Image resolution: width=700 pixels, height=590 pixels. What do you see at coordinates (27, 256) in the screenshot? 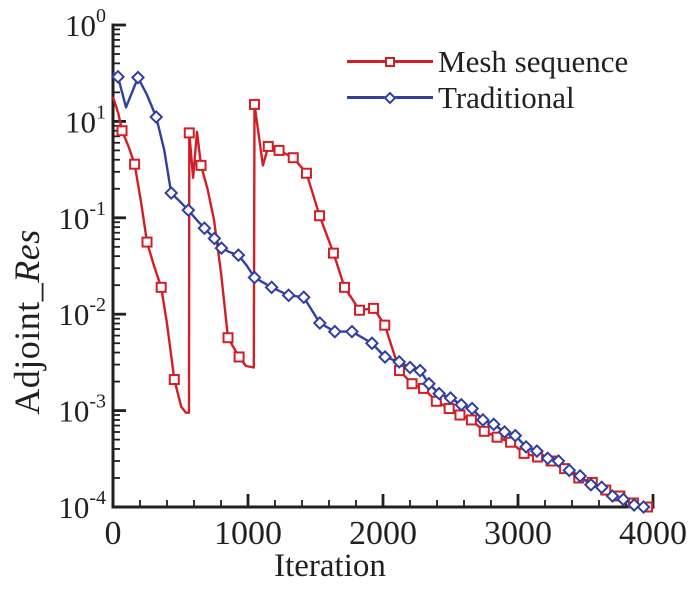
I see `y-axis-title-italic: Res` at bounding box center [27, 256].